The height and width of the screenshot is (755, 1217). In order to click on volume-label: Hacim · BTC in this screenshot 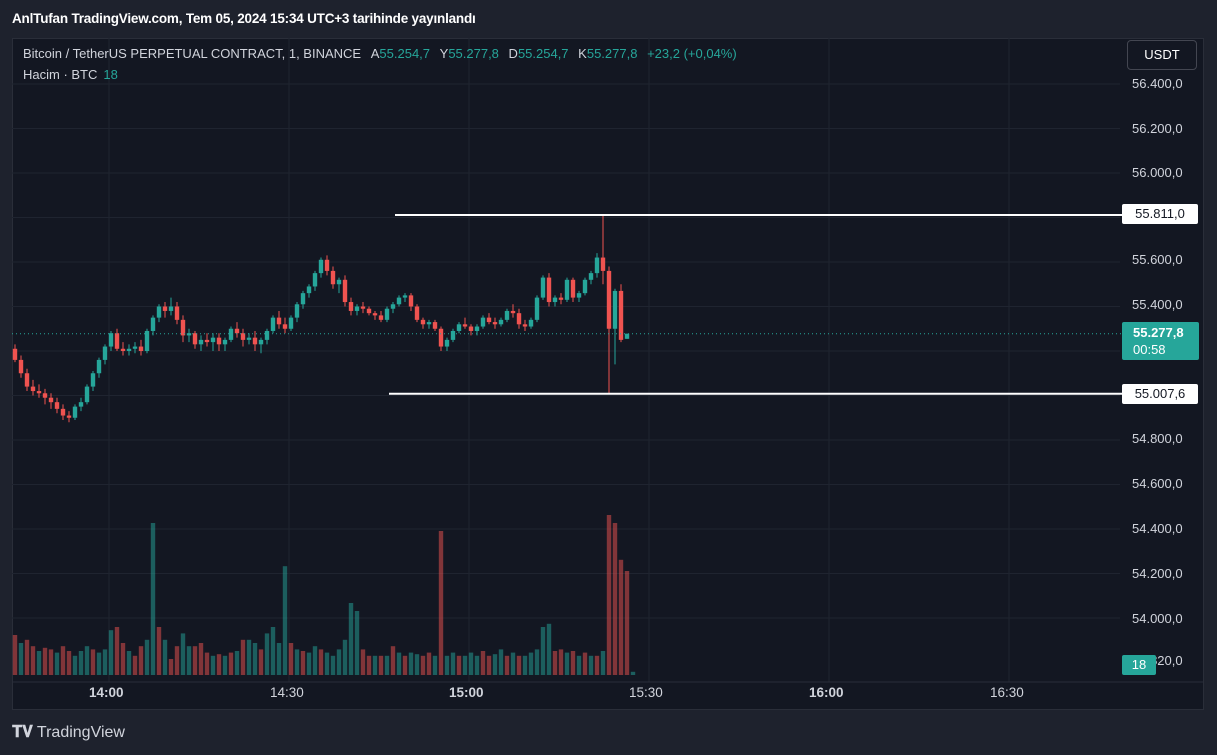, I will do `click(60, 74)`.